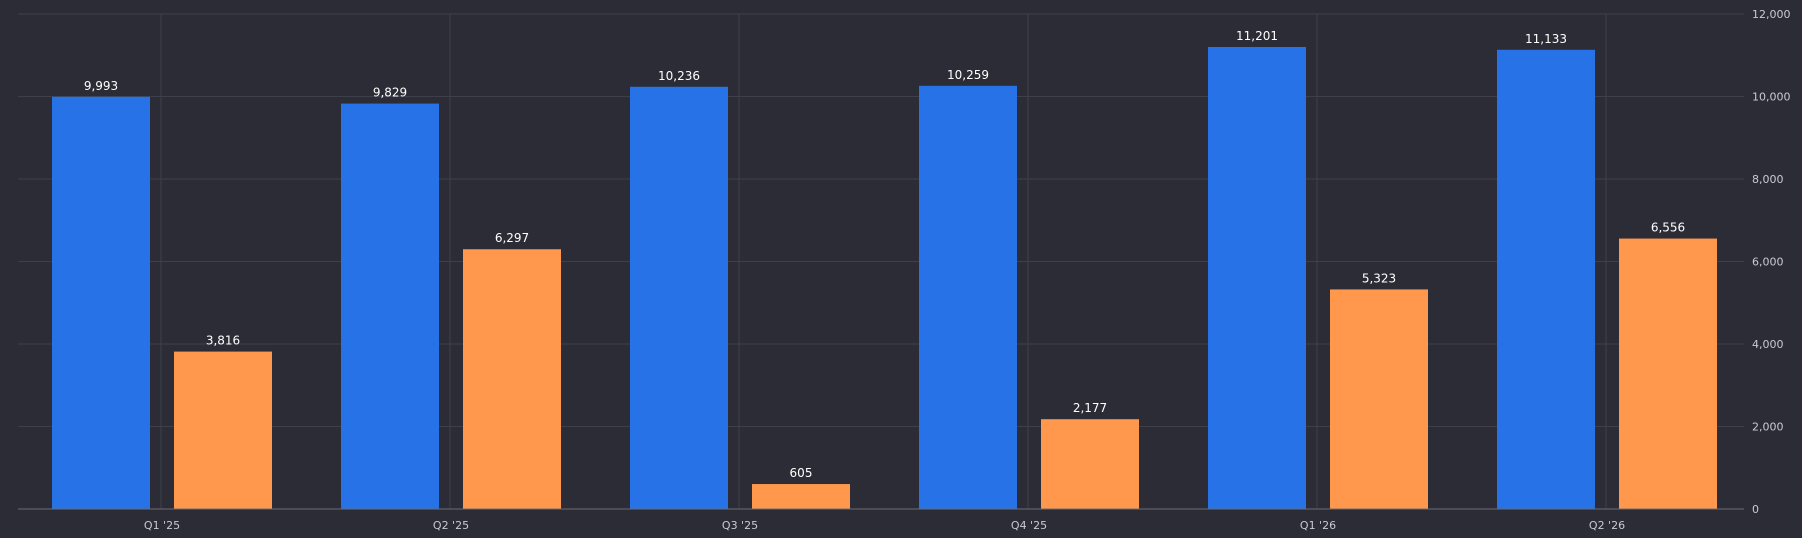 The height and width of the screenshot is (538, 1802). Describe the element at coordinates (1029, 525) in the screenshot. I see `x-tick-label: Q4 '25` at that location.